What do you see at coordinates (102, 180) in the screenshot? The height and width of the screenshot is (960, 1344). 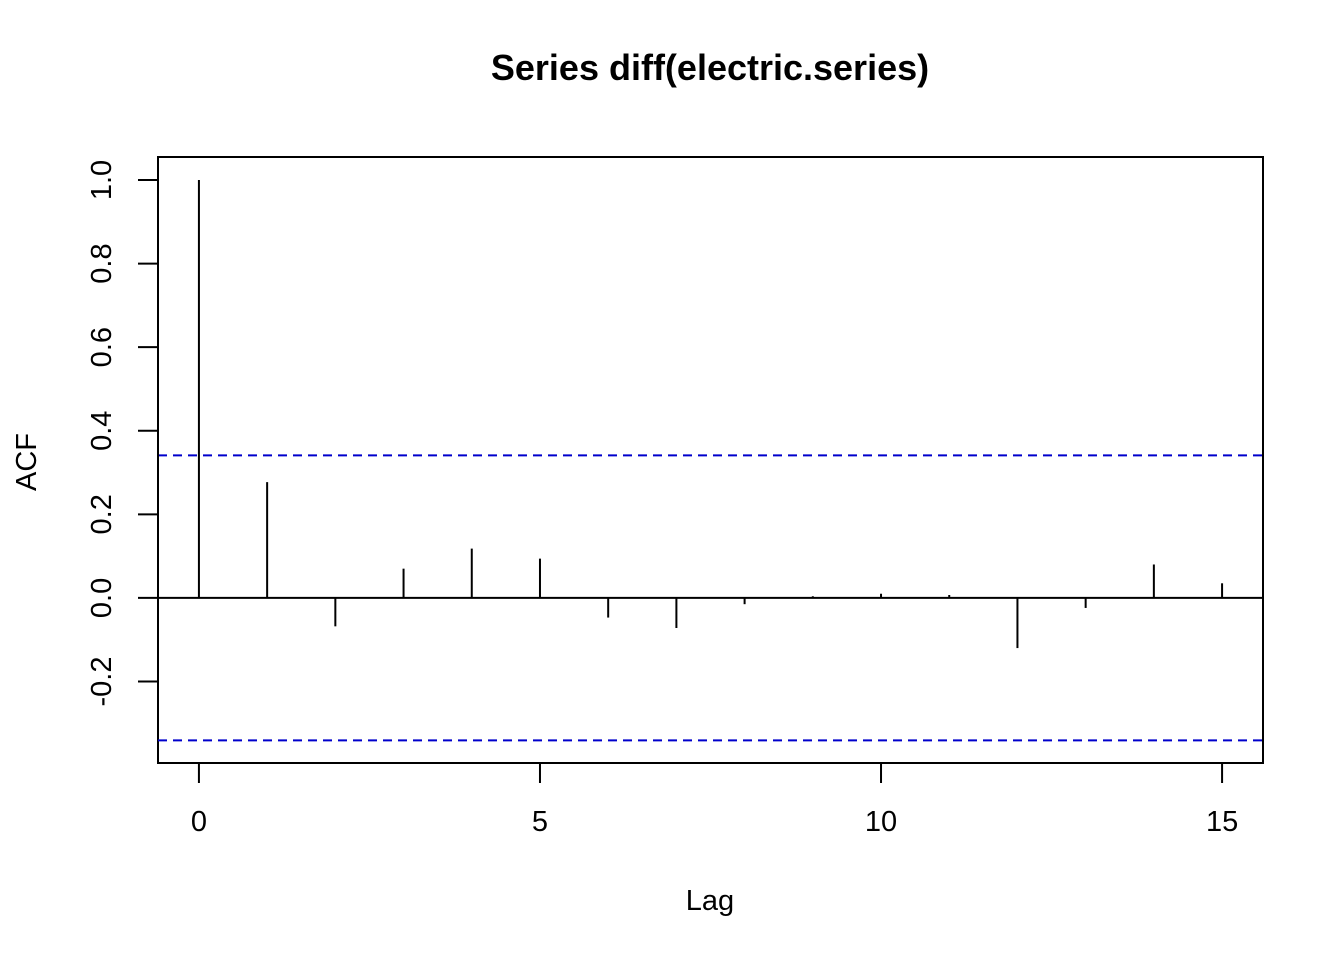 I see `y-tick-label: 1.0` at bounding box center [102, 180].